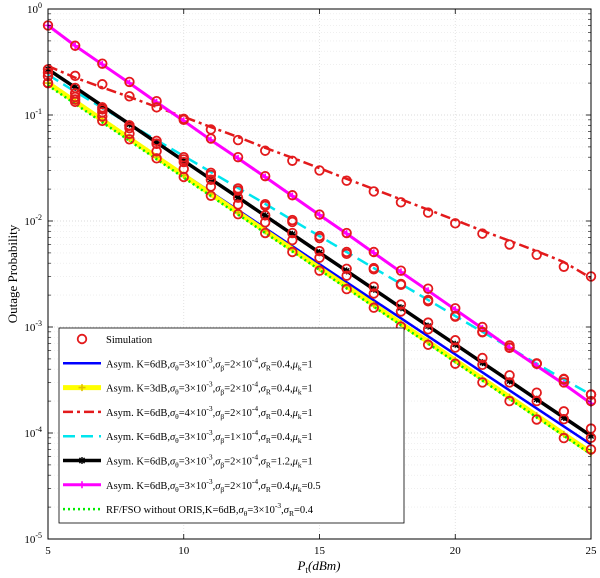  Describe the element at coordinates (592, 551) in the screenshot. I see `x-tick-label: 25` at that location.